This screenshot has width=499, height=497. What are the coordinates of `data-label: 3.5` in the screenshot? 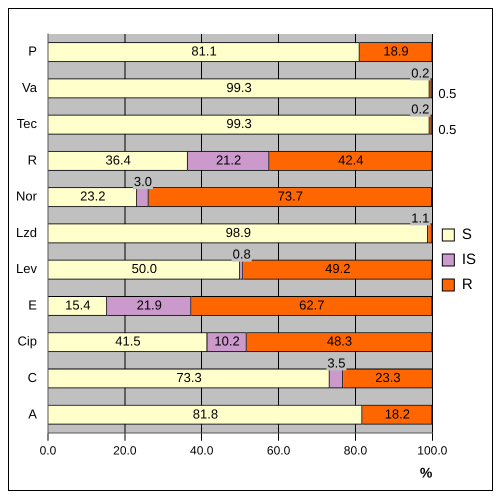 It's located at (336, 362).